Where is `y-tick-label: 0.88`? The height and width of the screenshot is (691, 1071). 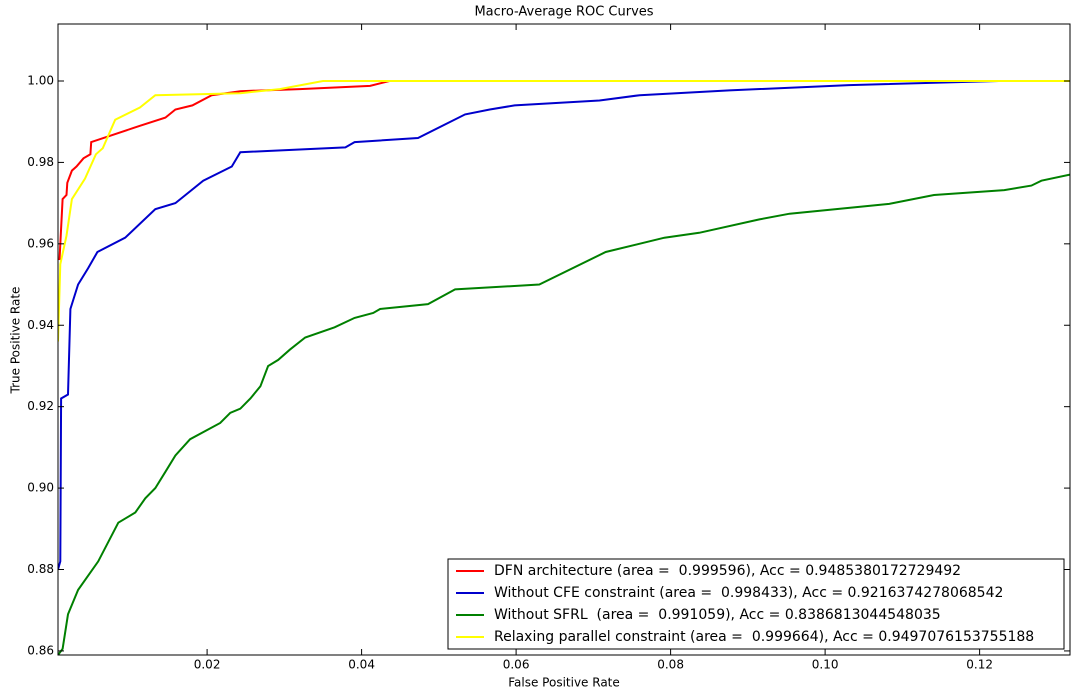
y-tick-label: 0.88 is located at coordinates (40, 569).